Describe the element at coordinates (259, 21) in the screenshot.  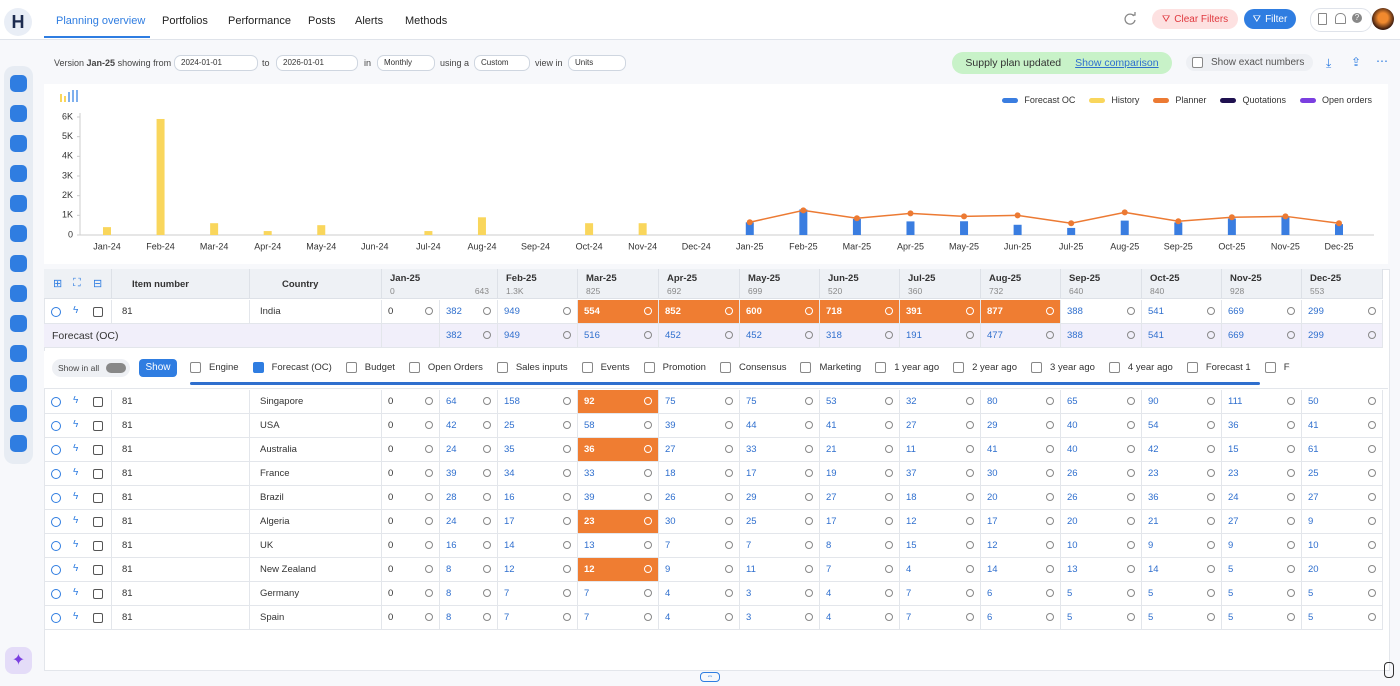
I see `nav-tab: Performance` at that location.